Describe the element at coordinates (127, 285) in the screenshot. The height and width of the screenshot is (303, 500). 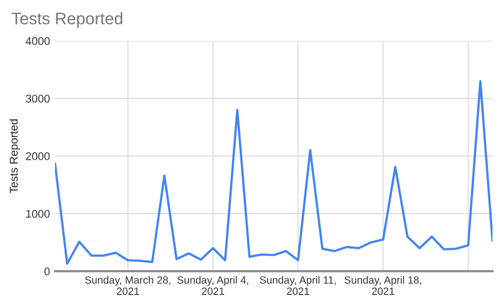
I see `x-tick-label: Sunday, March 28, 2021` at that location.